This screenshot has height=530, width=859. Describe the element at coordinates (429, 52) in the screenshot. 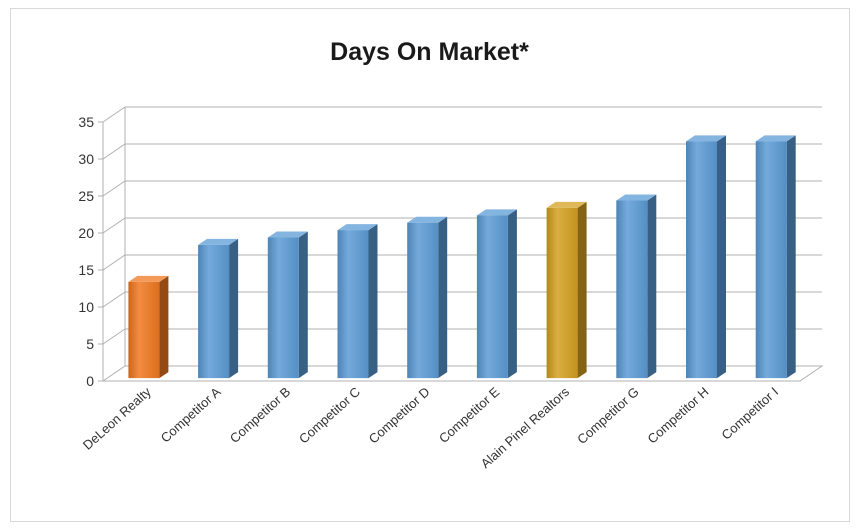

I see `chart-title: Days On Market*` at that location.